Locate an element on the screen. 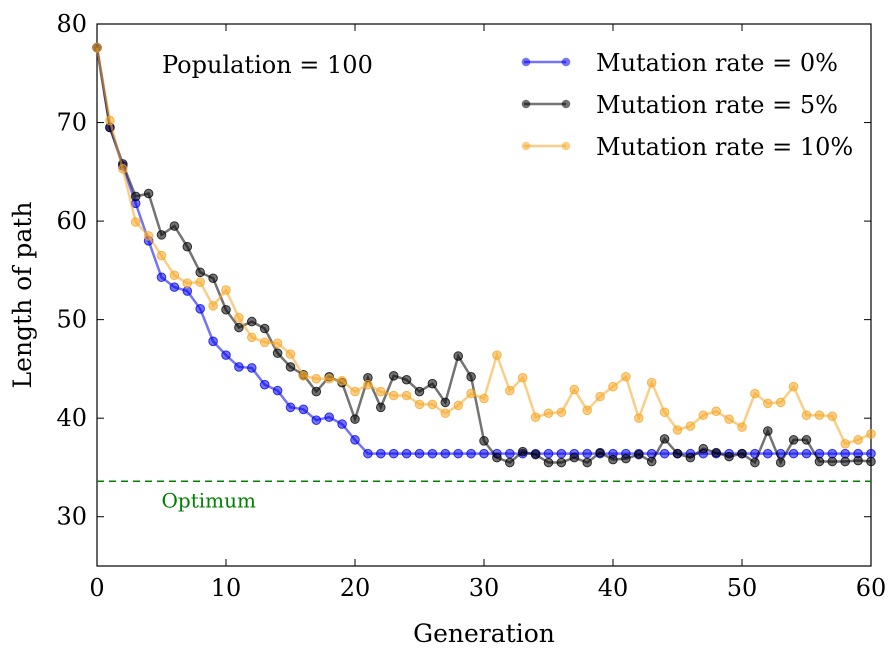 This screenshot has height=658, width=895. x-tick-label: 20 is located at coordinates (355, 588).